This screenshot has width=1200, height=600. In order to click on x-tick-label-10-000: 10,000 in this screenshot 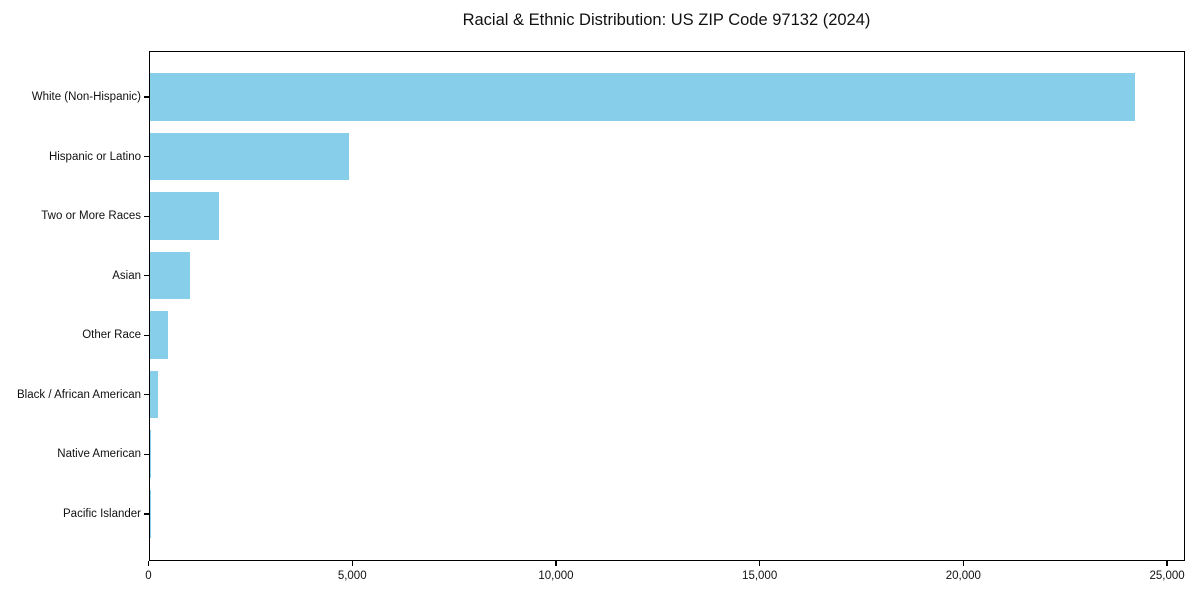, I will do `click(556, 576)`.